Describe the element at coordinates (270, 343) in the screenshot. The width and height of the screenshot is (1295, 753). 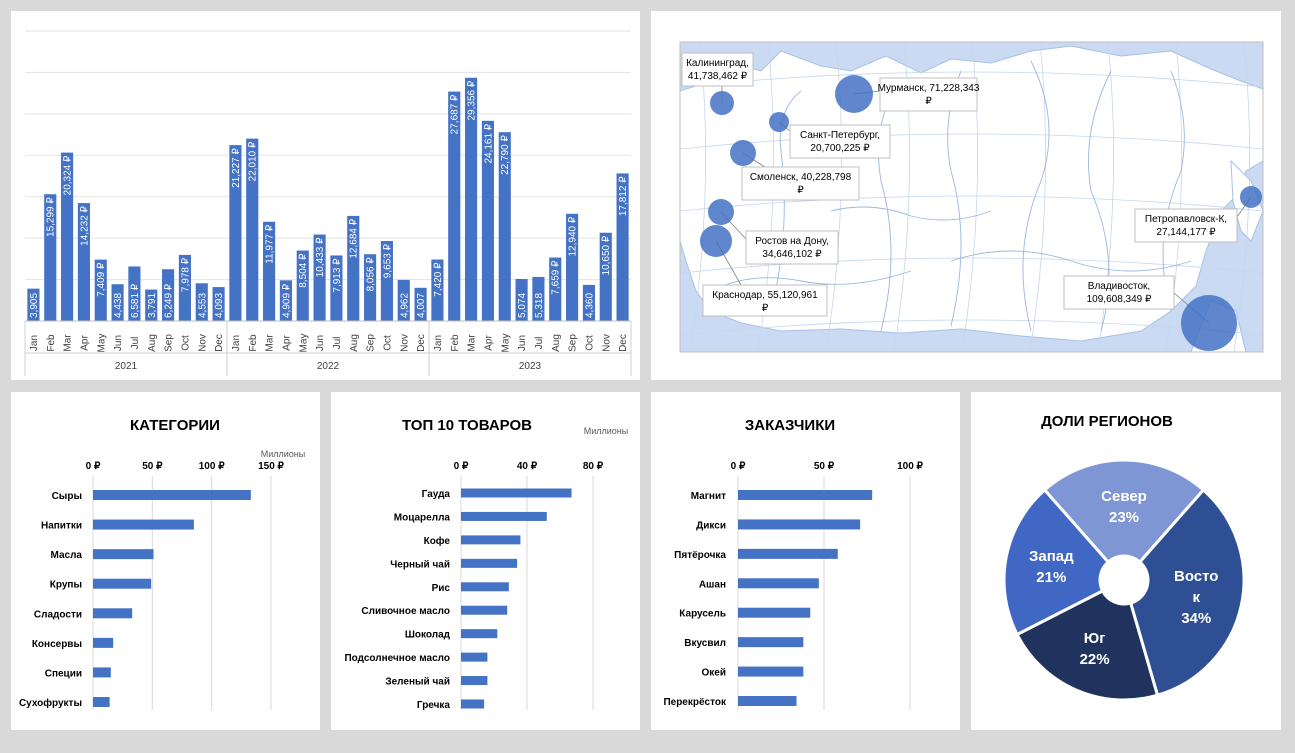
I see `month-tick-label: Mar` at that location.